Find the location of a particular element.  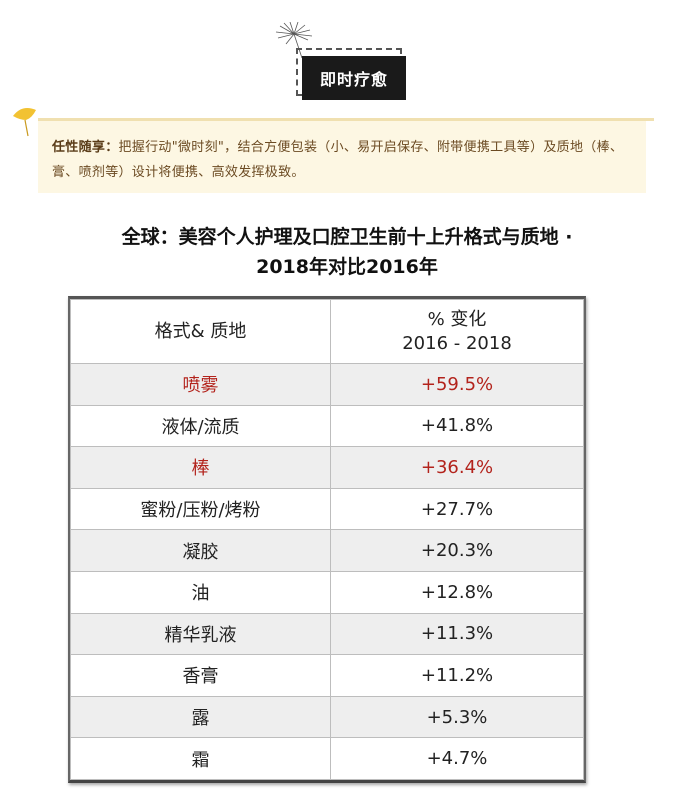

row-format: 香膏 is located at coordinates (200, 675).